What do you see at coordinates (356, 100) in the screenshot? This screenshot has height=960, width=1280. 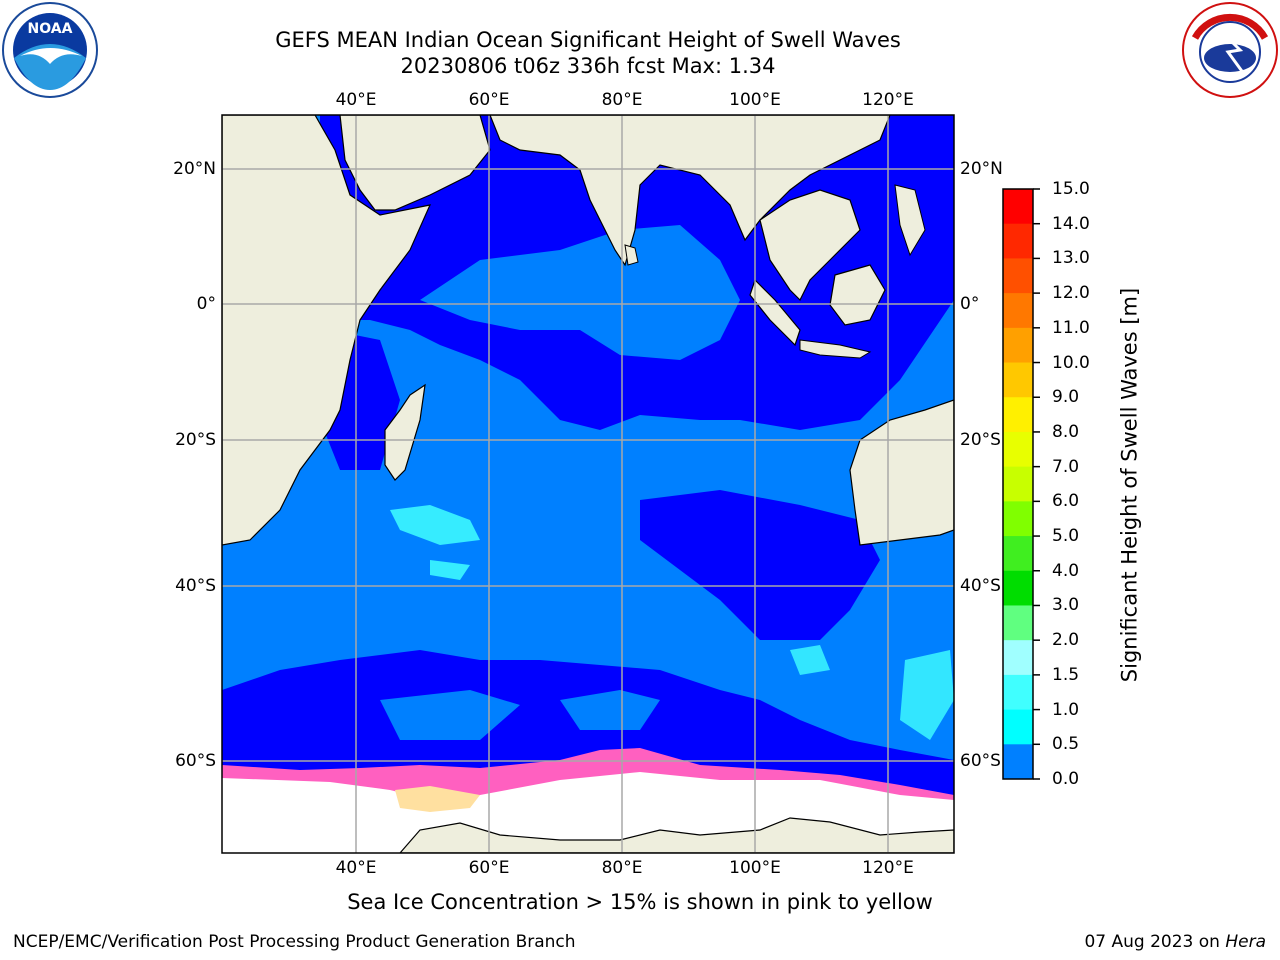 I see `lon-label-top: 40°E` at bounding box center [356, 100].